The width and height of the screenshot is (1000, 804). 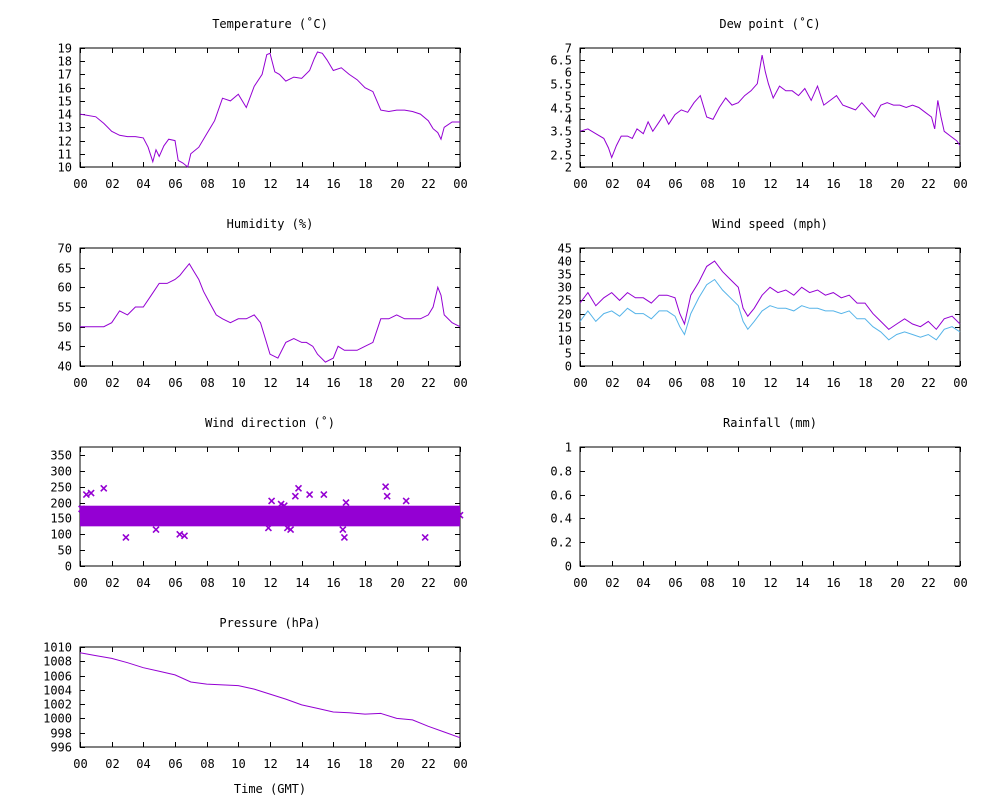 What do you see at coordinates (65, 168) in the screenshot?
I see `y-tick-label: 10` at bounding box center [65, 168].